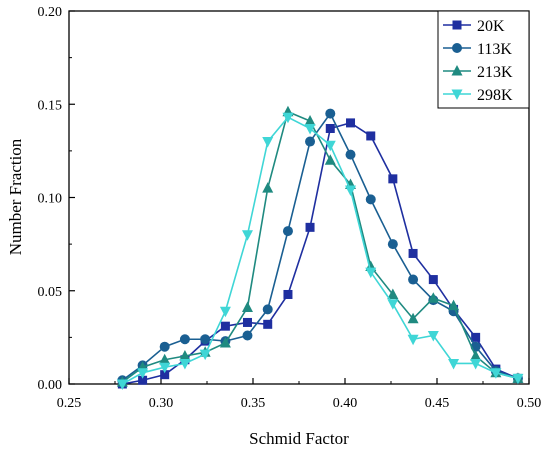 The height and width of the screenshot is (453, 550). Describe the element at coordinates (483, 59) in the screenshot. I see `legend: 20K 113K 213K 298K` at that location.